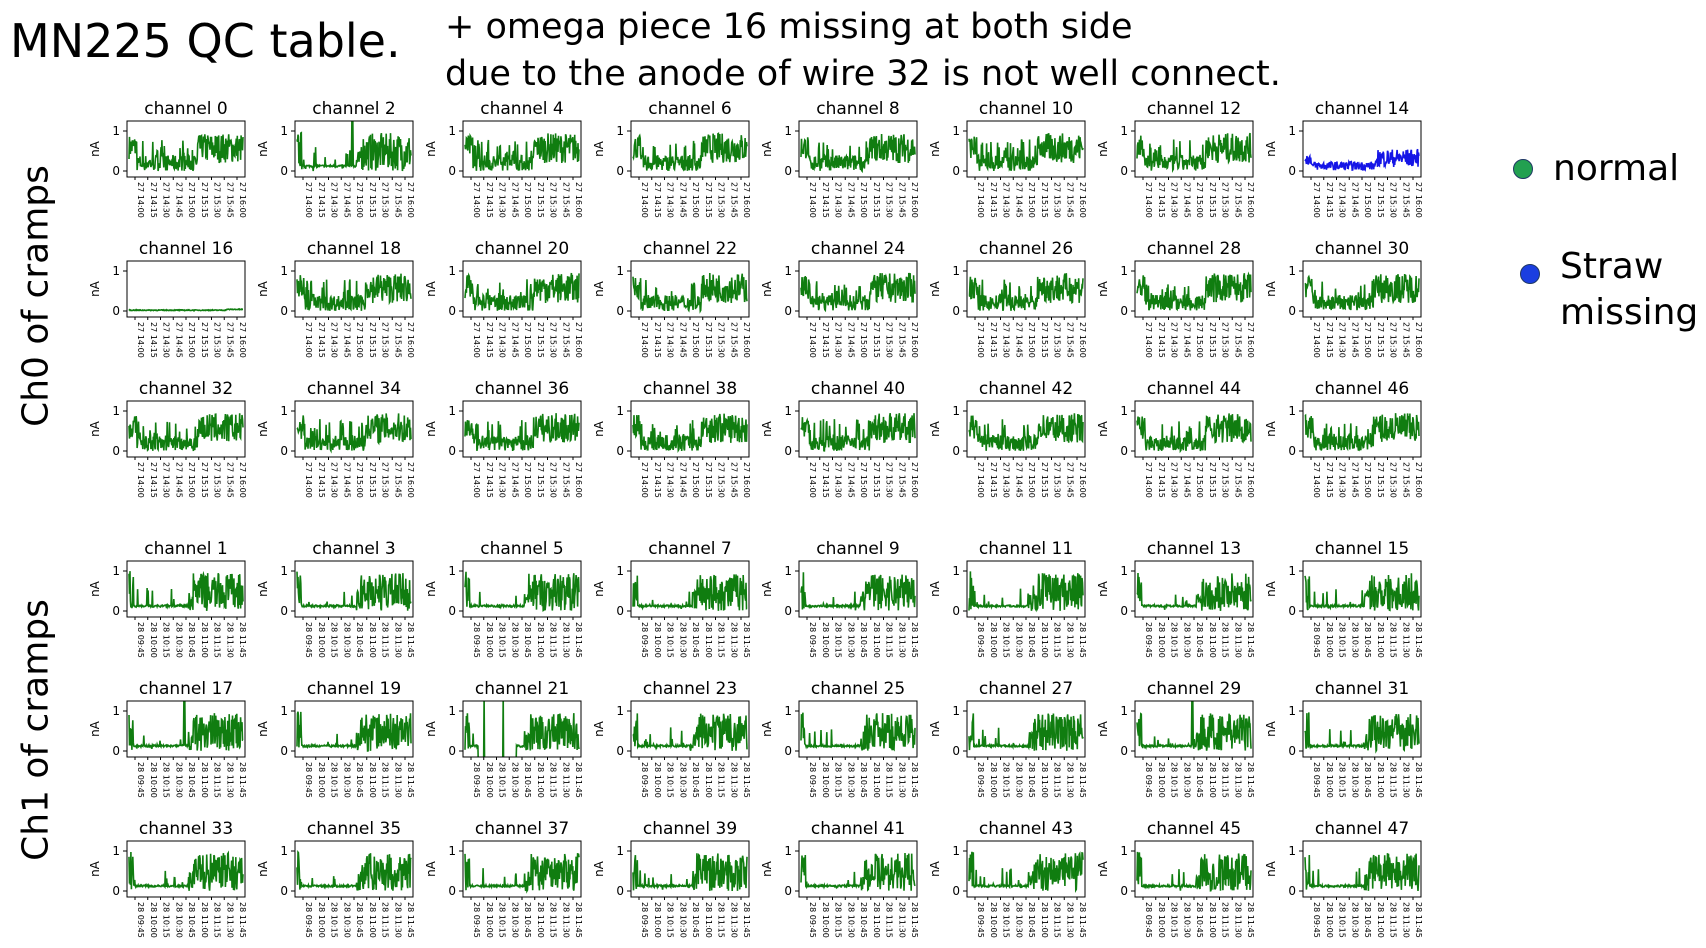 The height and width of the screenshot is (948, 1706). I want to click on plot-frame, so click(1026, 589).